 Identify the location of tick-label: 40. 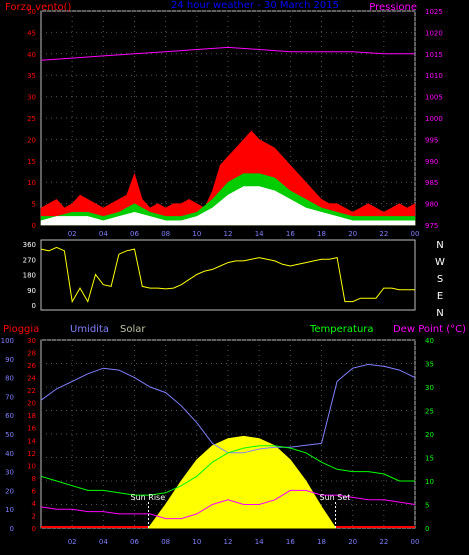
(429, 341).